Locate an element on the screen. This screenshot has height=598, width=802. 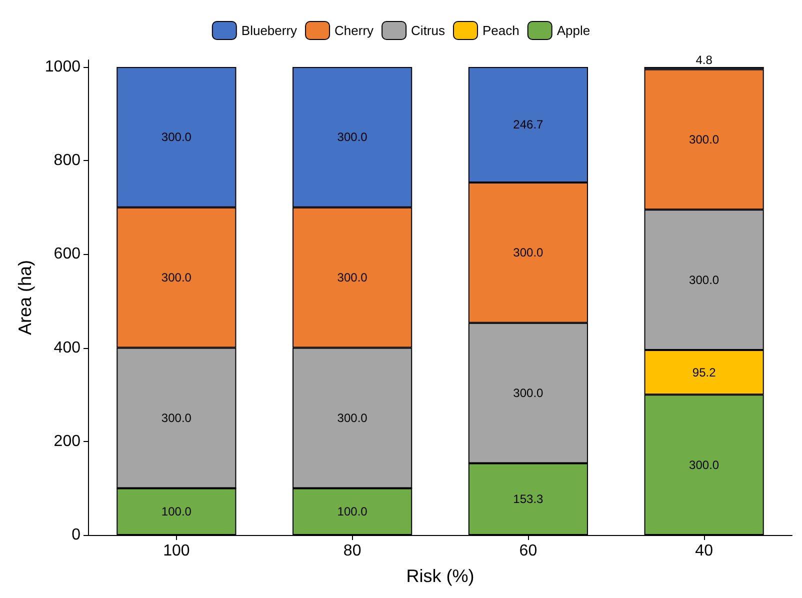
x-tick-label: 80 is located at coordinates (352, 551).